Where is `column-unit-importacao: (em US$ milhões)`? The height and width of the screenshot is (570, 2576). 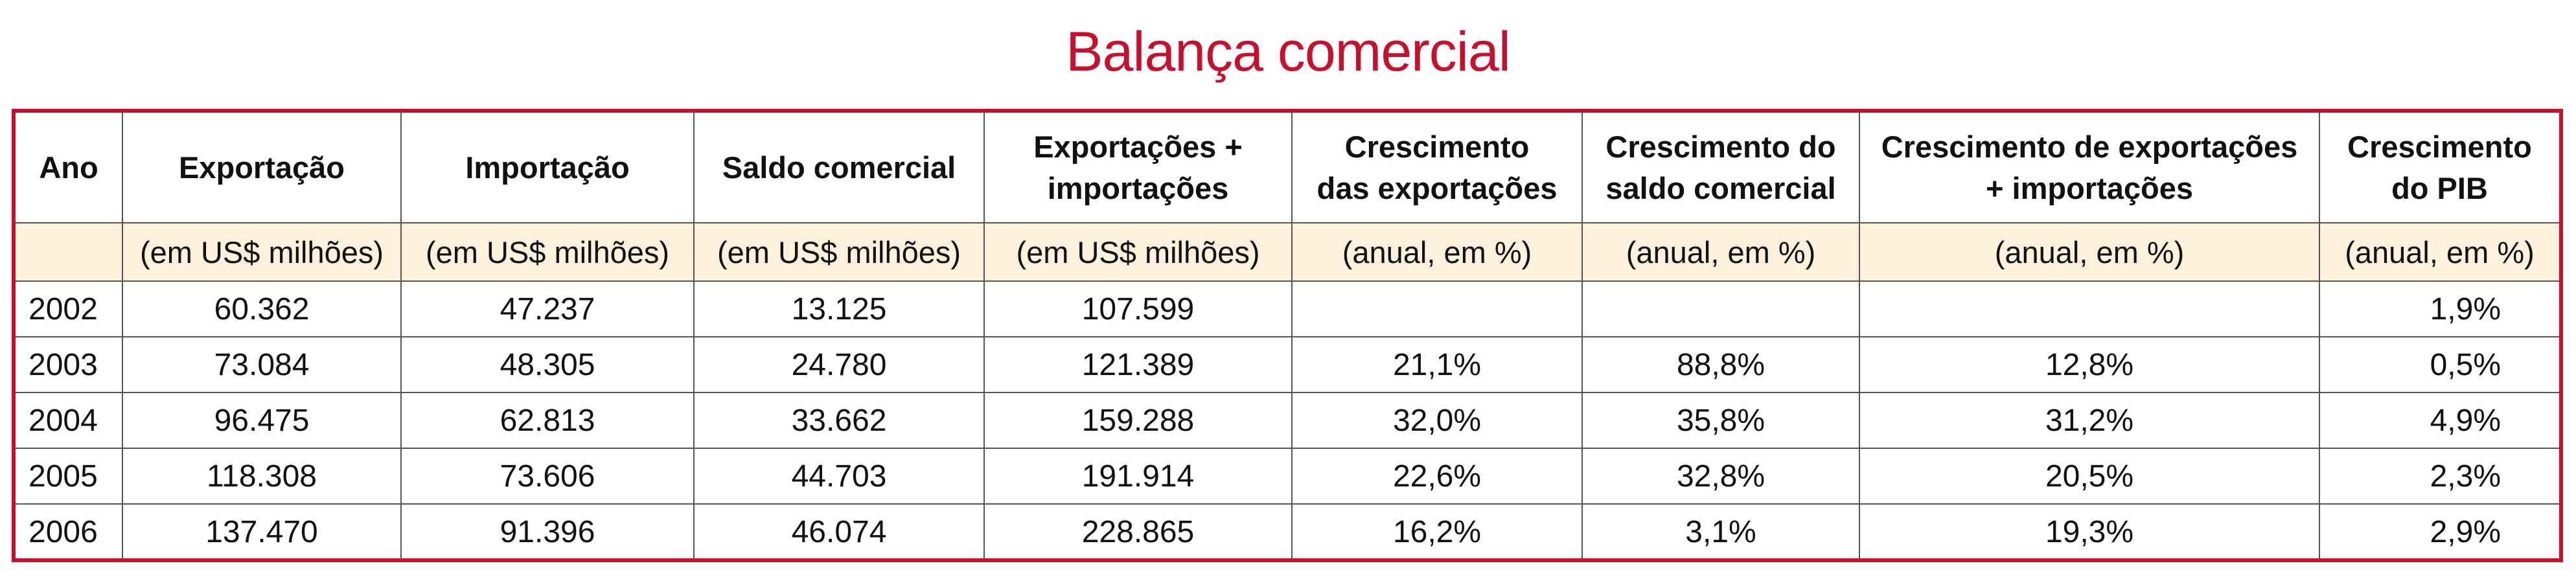 column-unit-importacao: (em US$ milhões) is located at coordinates (547, 252).